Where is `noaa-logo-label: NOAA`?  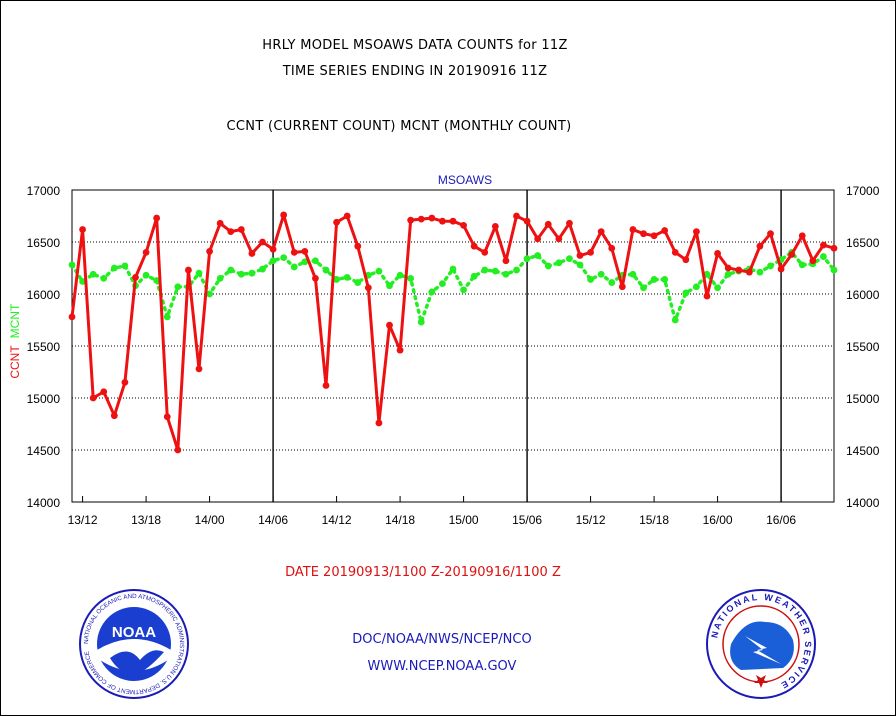
noaa-logo-label: NOAA is located at coordinates (134, 632).